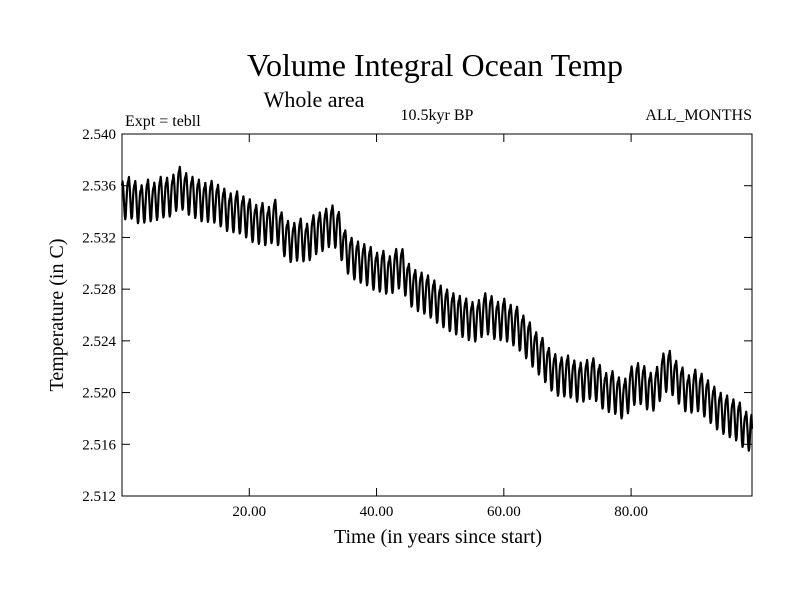 The image size is (800, 600). What do you see at coordinates (99, 290) in the screenshot?
I see `y-tick-label: 2.528` at bounding box center [99, 290].